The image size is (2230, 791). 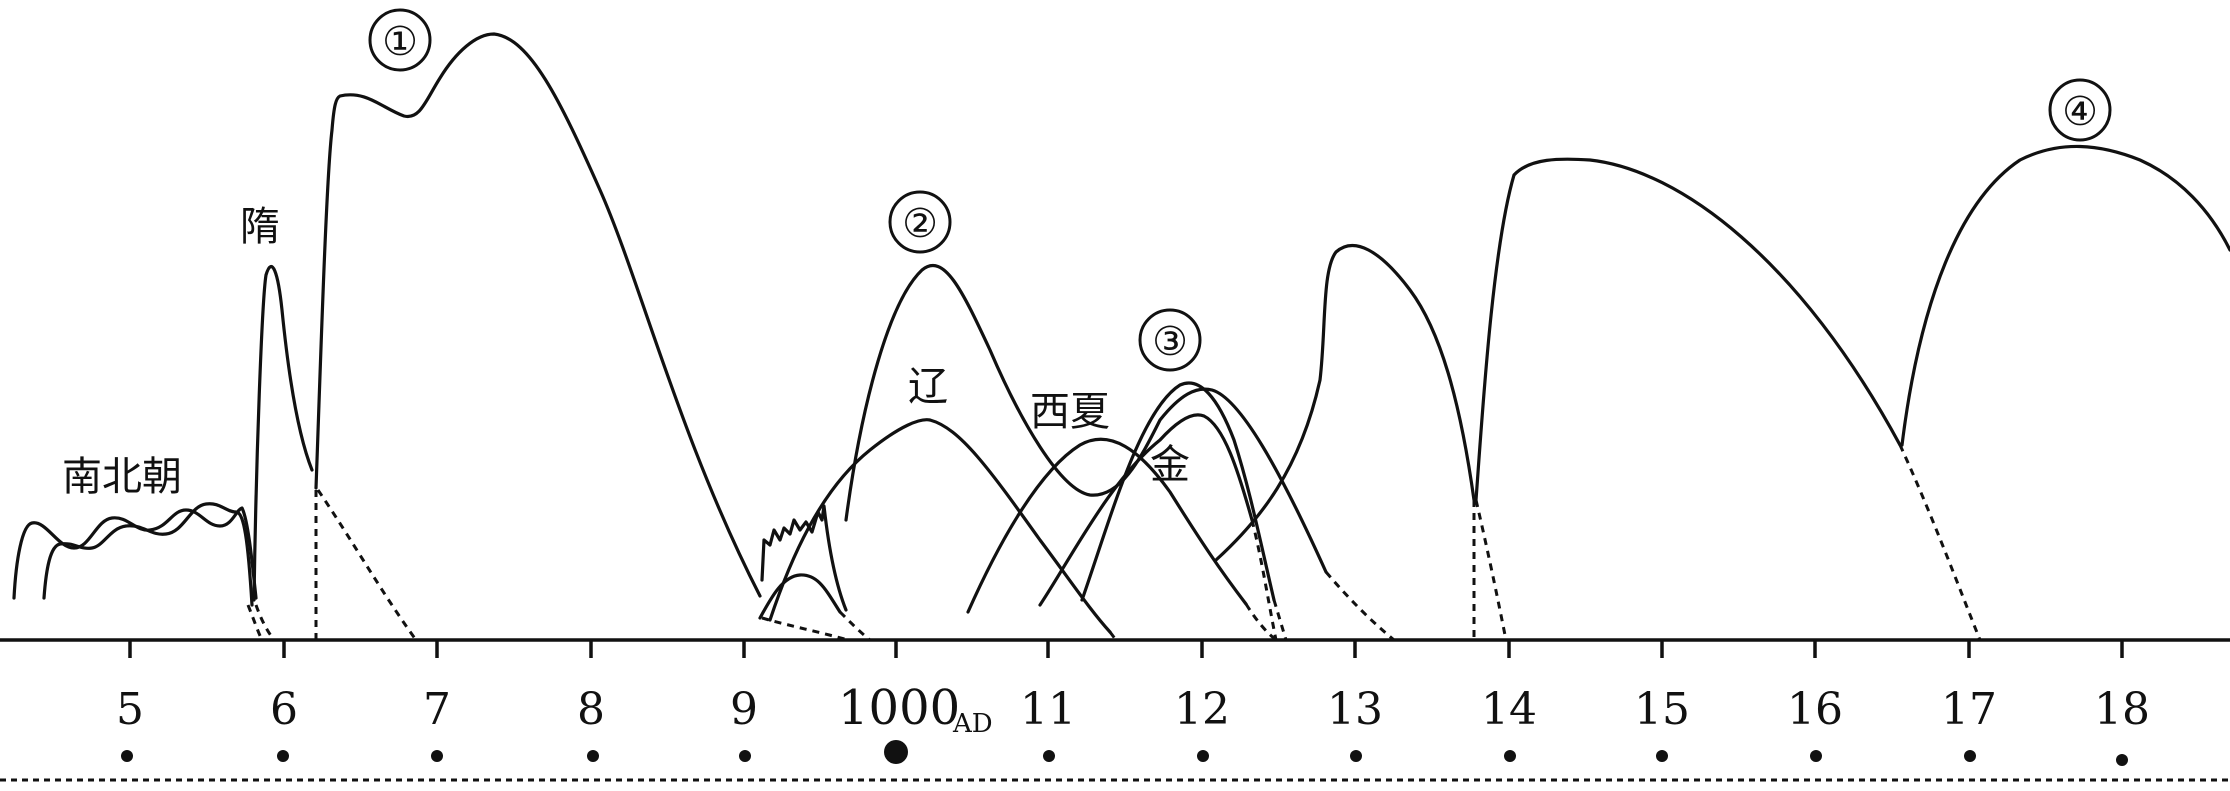 What do you see at coordinates (1491, 570) in the screenshot?
I see `ming-tail` at bounding box center [1491, 570].